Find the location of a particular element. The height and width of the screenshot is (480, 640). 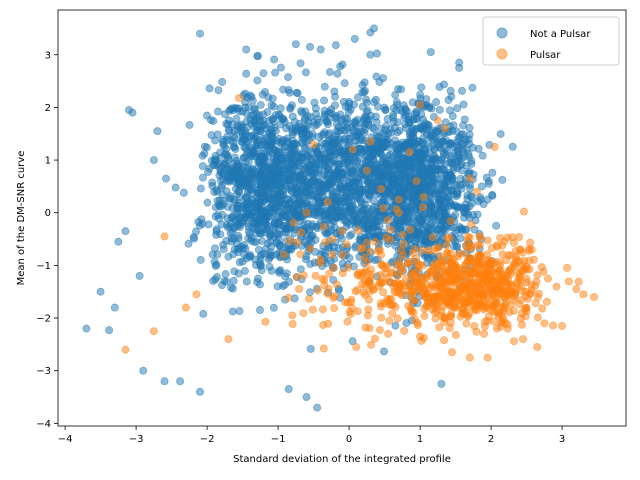

y-tick-label: −4 is located at coordinates (43, 424).